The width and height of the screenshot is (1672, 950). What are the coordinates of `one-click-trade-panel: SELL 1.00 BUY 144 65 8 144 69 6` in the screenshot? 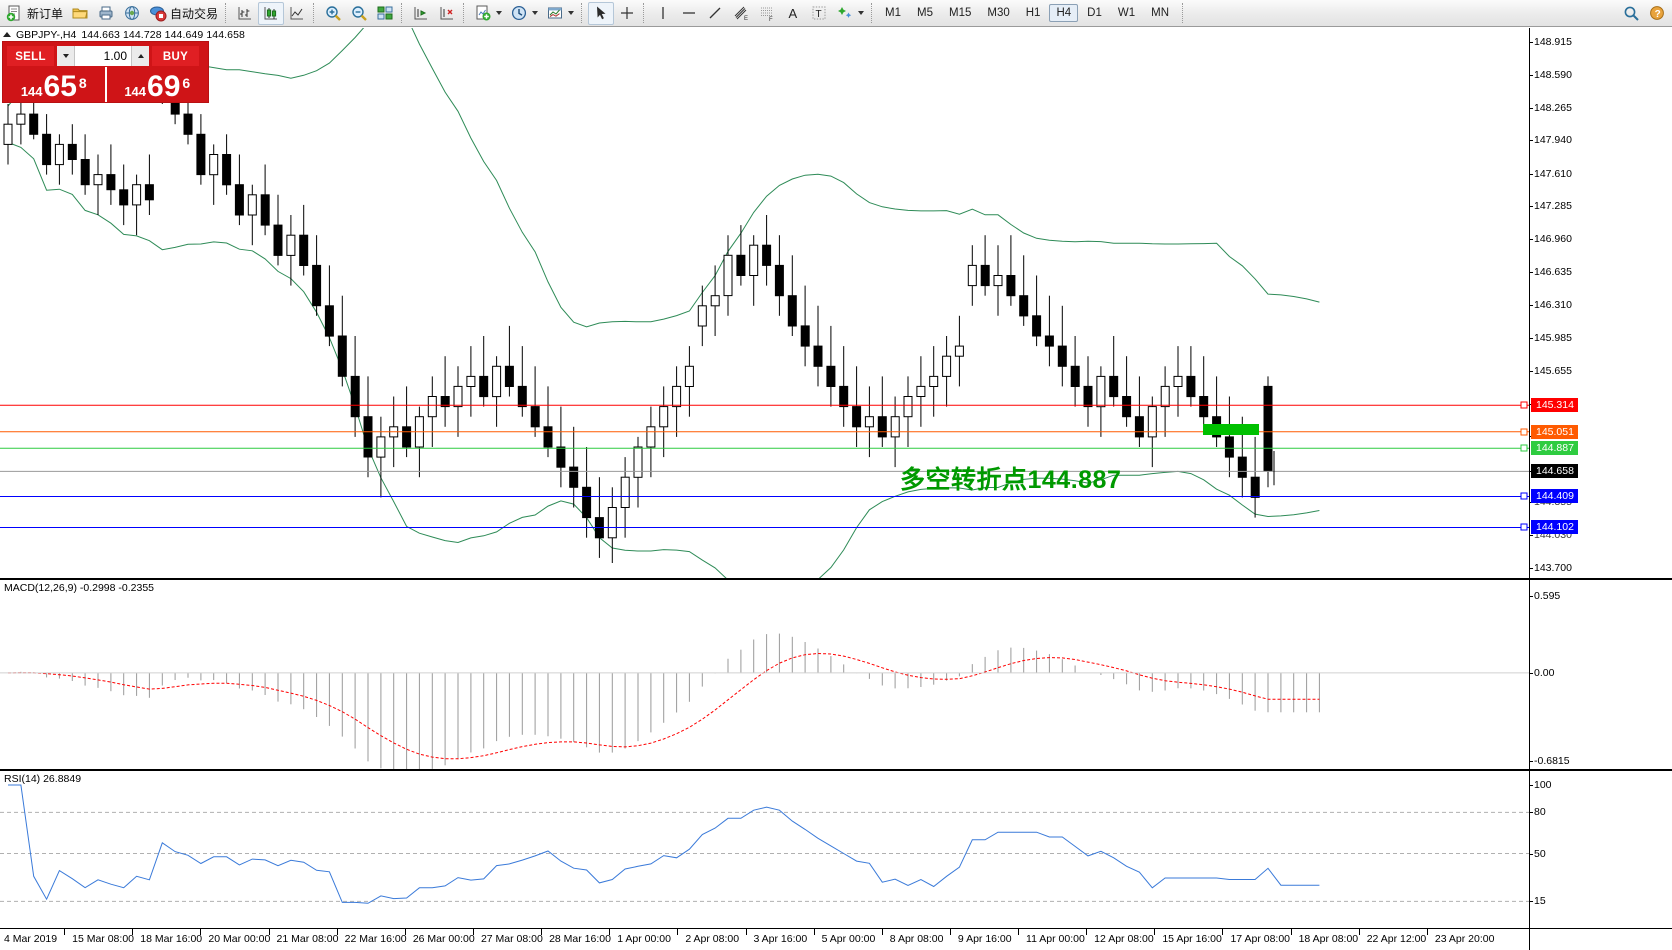 It's located at (105, 72).